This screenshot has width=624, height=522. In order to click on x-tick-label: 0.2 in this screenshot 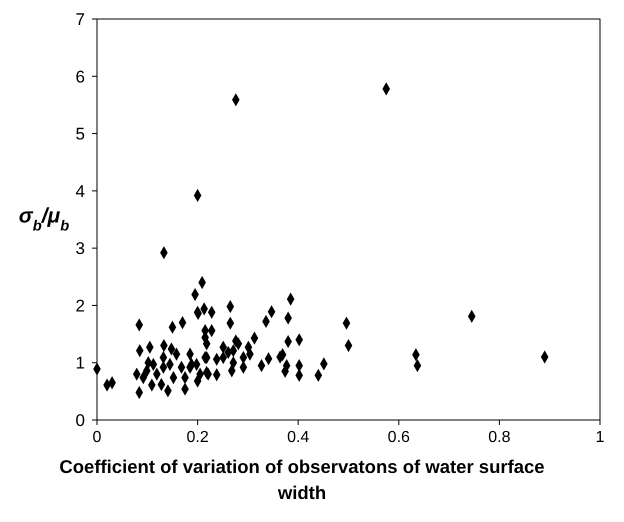, I will do `click(197, 437)`.